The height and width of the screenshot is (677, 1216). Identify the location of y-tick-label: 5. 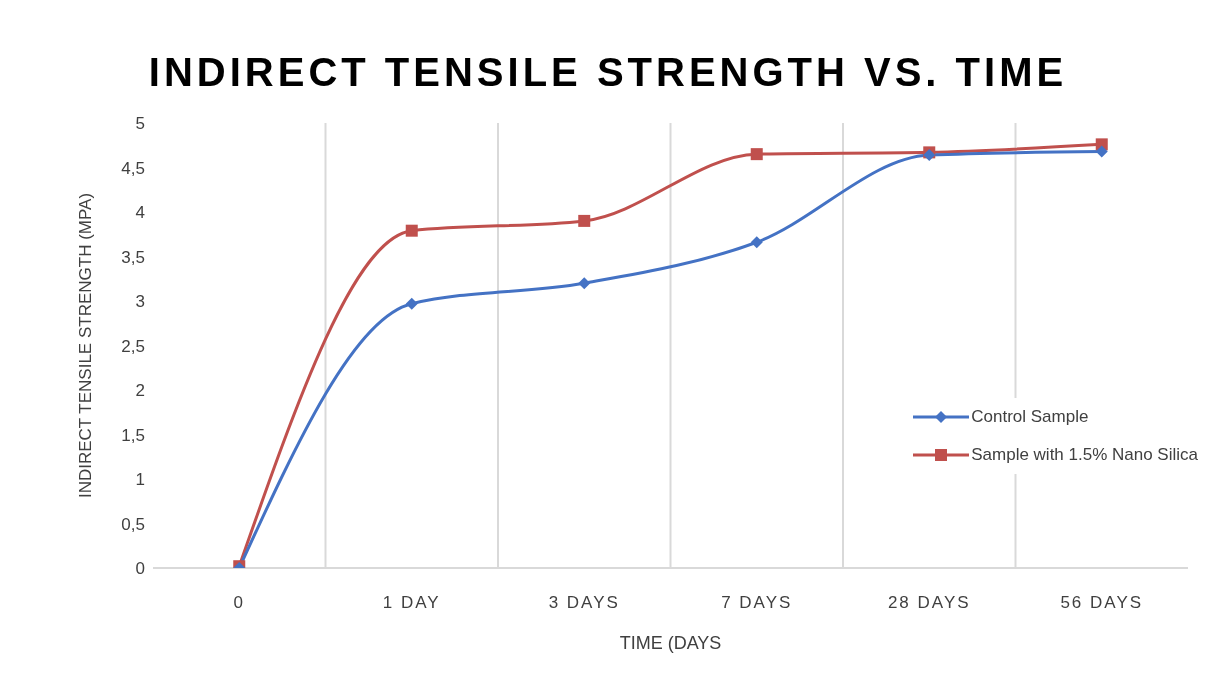
(140, 124).